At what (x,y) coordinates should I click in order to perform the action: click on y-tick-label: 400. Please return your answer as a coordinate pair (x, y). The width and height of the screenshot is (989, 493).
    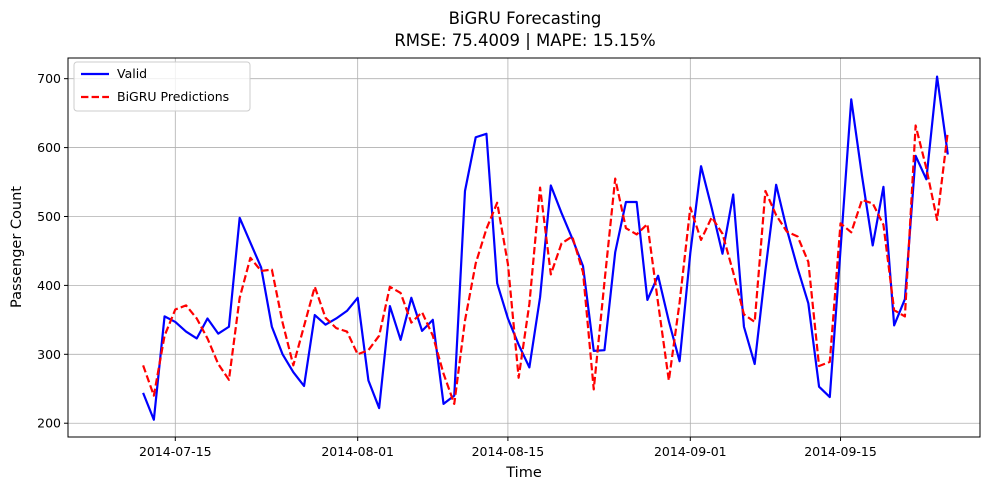
    Looking at the image, I should click on (49, 285).